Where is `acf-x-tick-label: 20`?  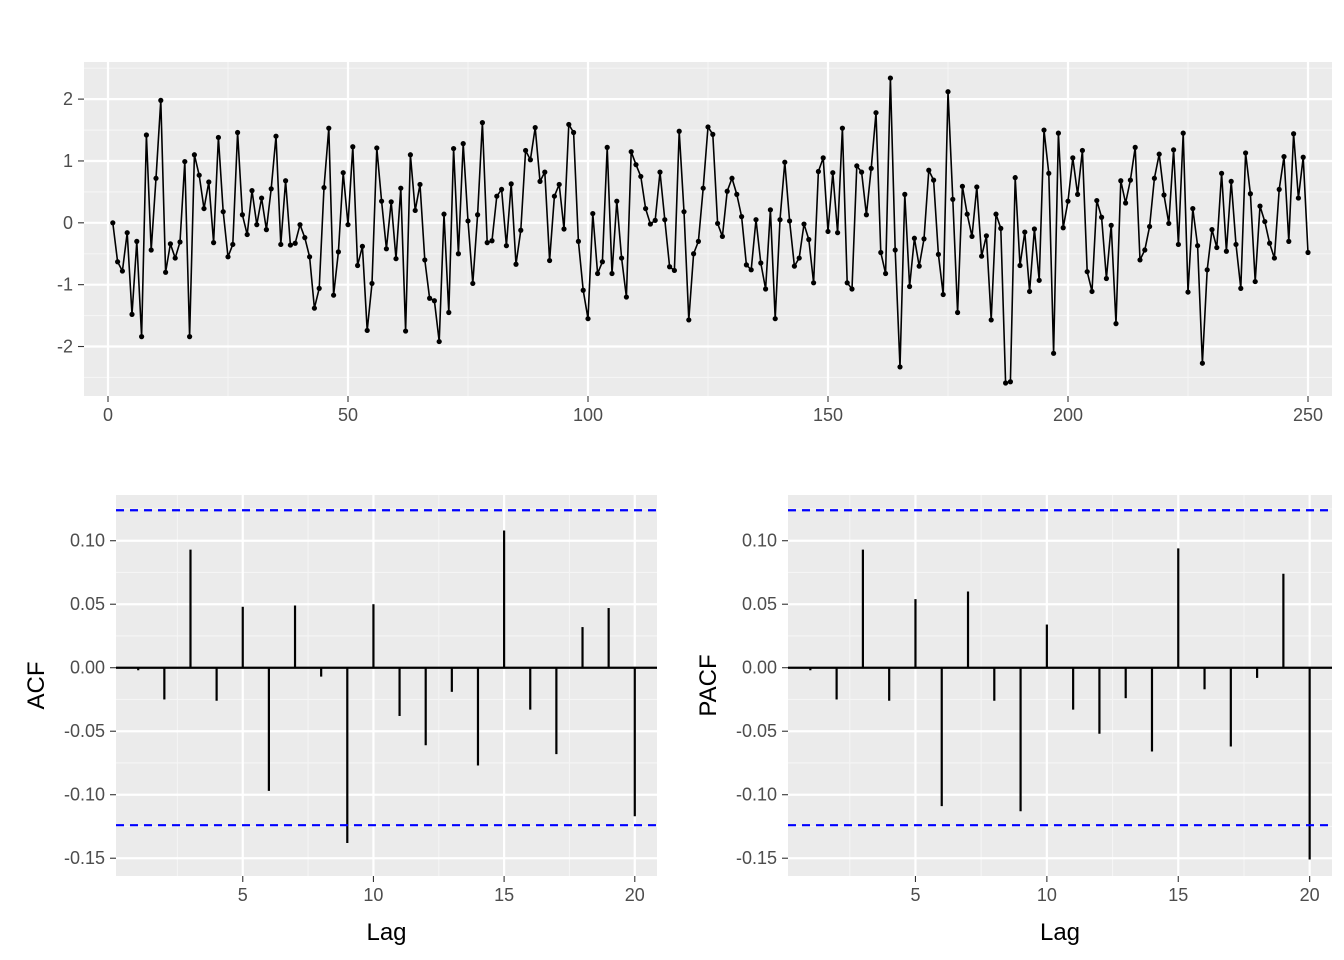
acf-x-tick-label: 20 is located at coordinates (635, 895).